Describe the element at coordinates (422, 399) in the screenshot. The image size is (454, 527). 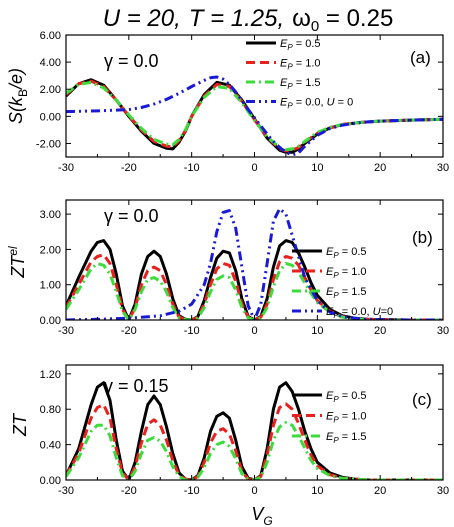
I see `panel-label: (c)` at that location.